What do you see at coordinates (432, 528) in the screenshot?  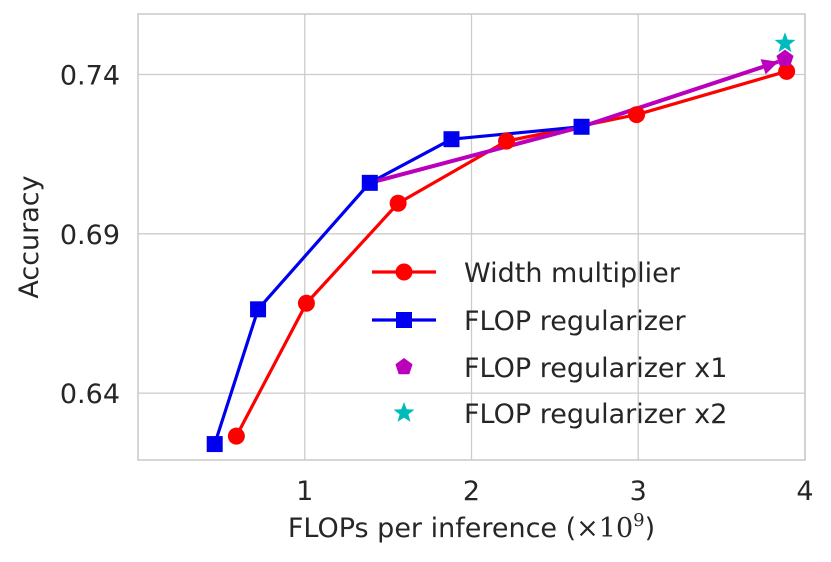 I see `x-axis-label-text: FLOPs per inference (` at bounding box center [432, 528].